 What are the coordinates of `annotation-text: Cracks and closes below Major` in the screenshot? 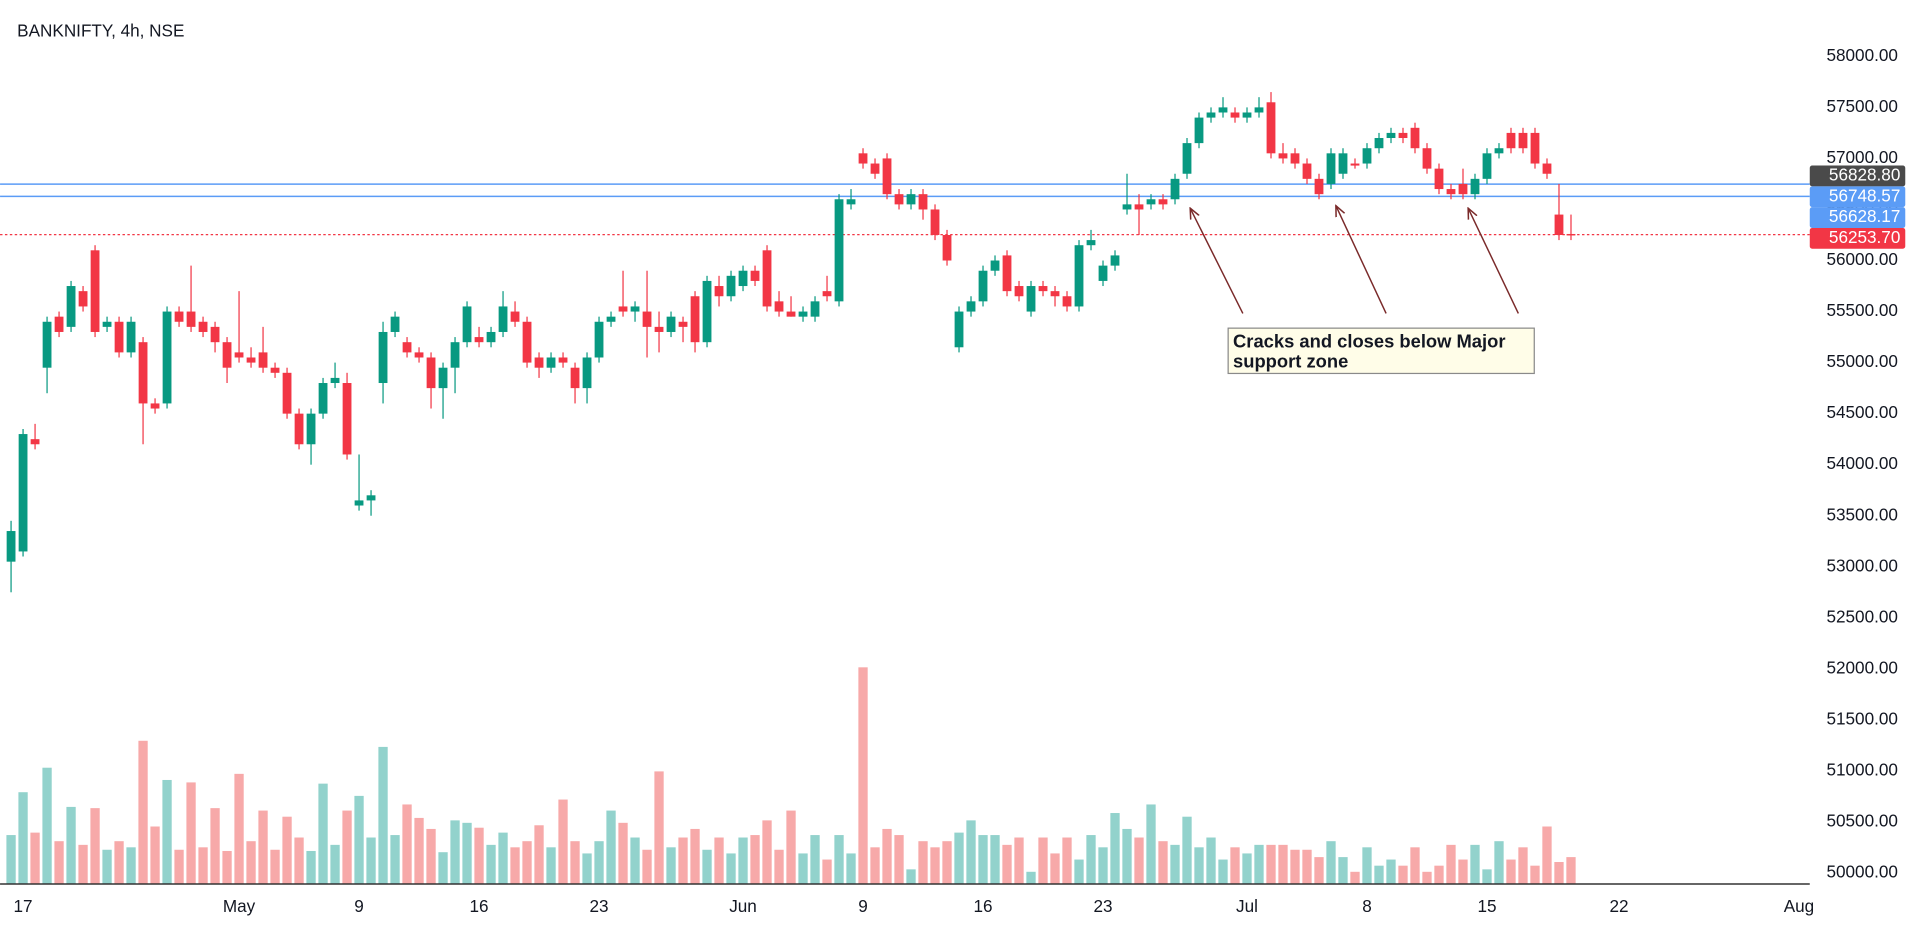 It's located at (1369, 341).